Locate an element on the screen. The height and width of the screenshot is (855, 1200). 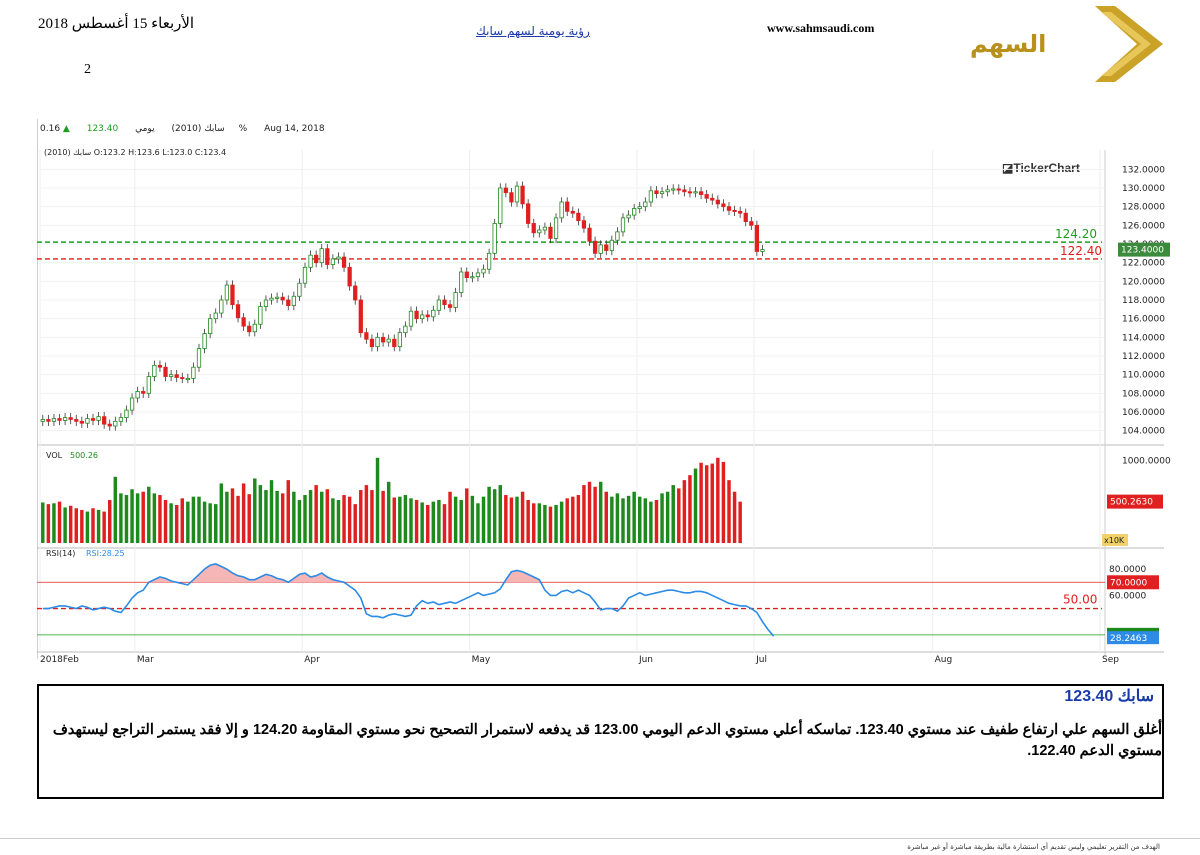
symbol-label: سابك (2010) is located at coordinates (198, 129).